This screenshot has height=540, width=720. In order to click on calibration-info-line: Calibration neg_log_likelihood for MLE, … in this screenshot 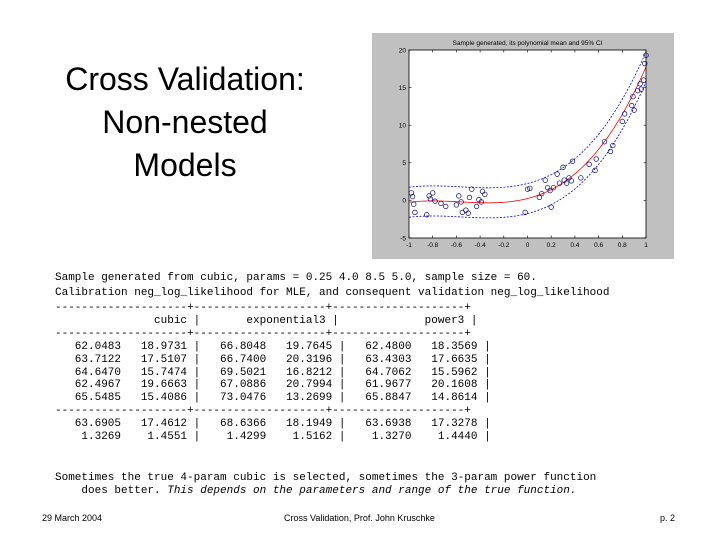, I will do `click(332, 293)`.